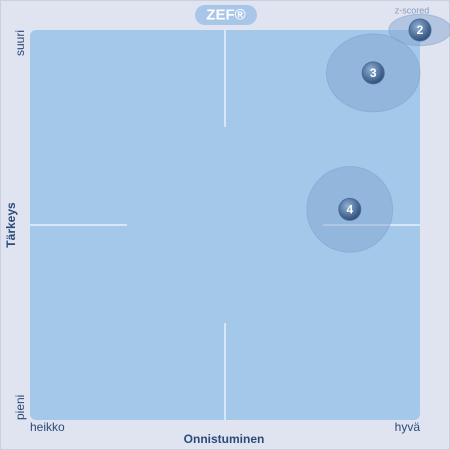 Image resolution: width=450 pixels, height=450 pixels. I want to click on point-label: 3, so click(373, 73).